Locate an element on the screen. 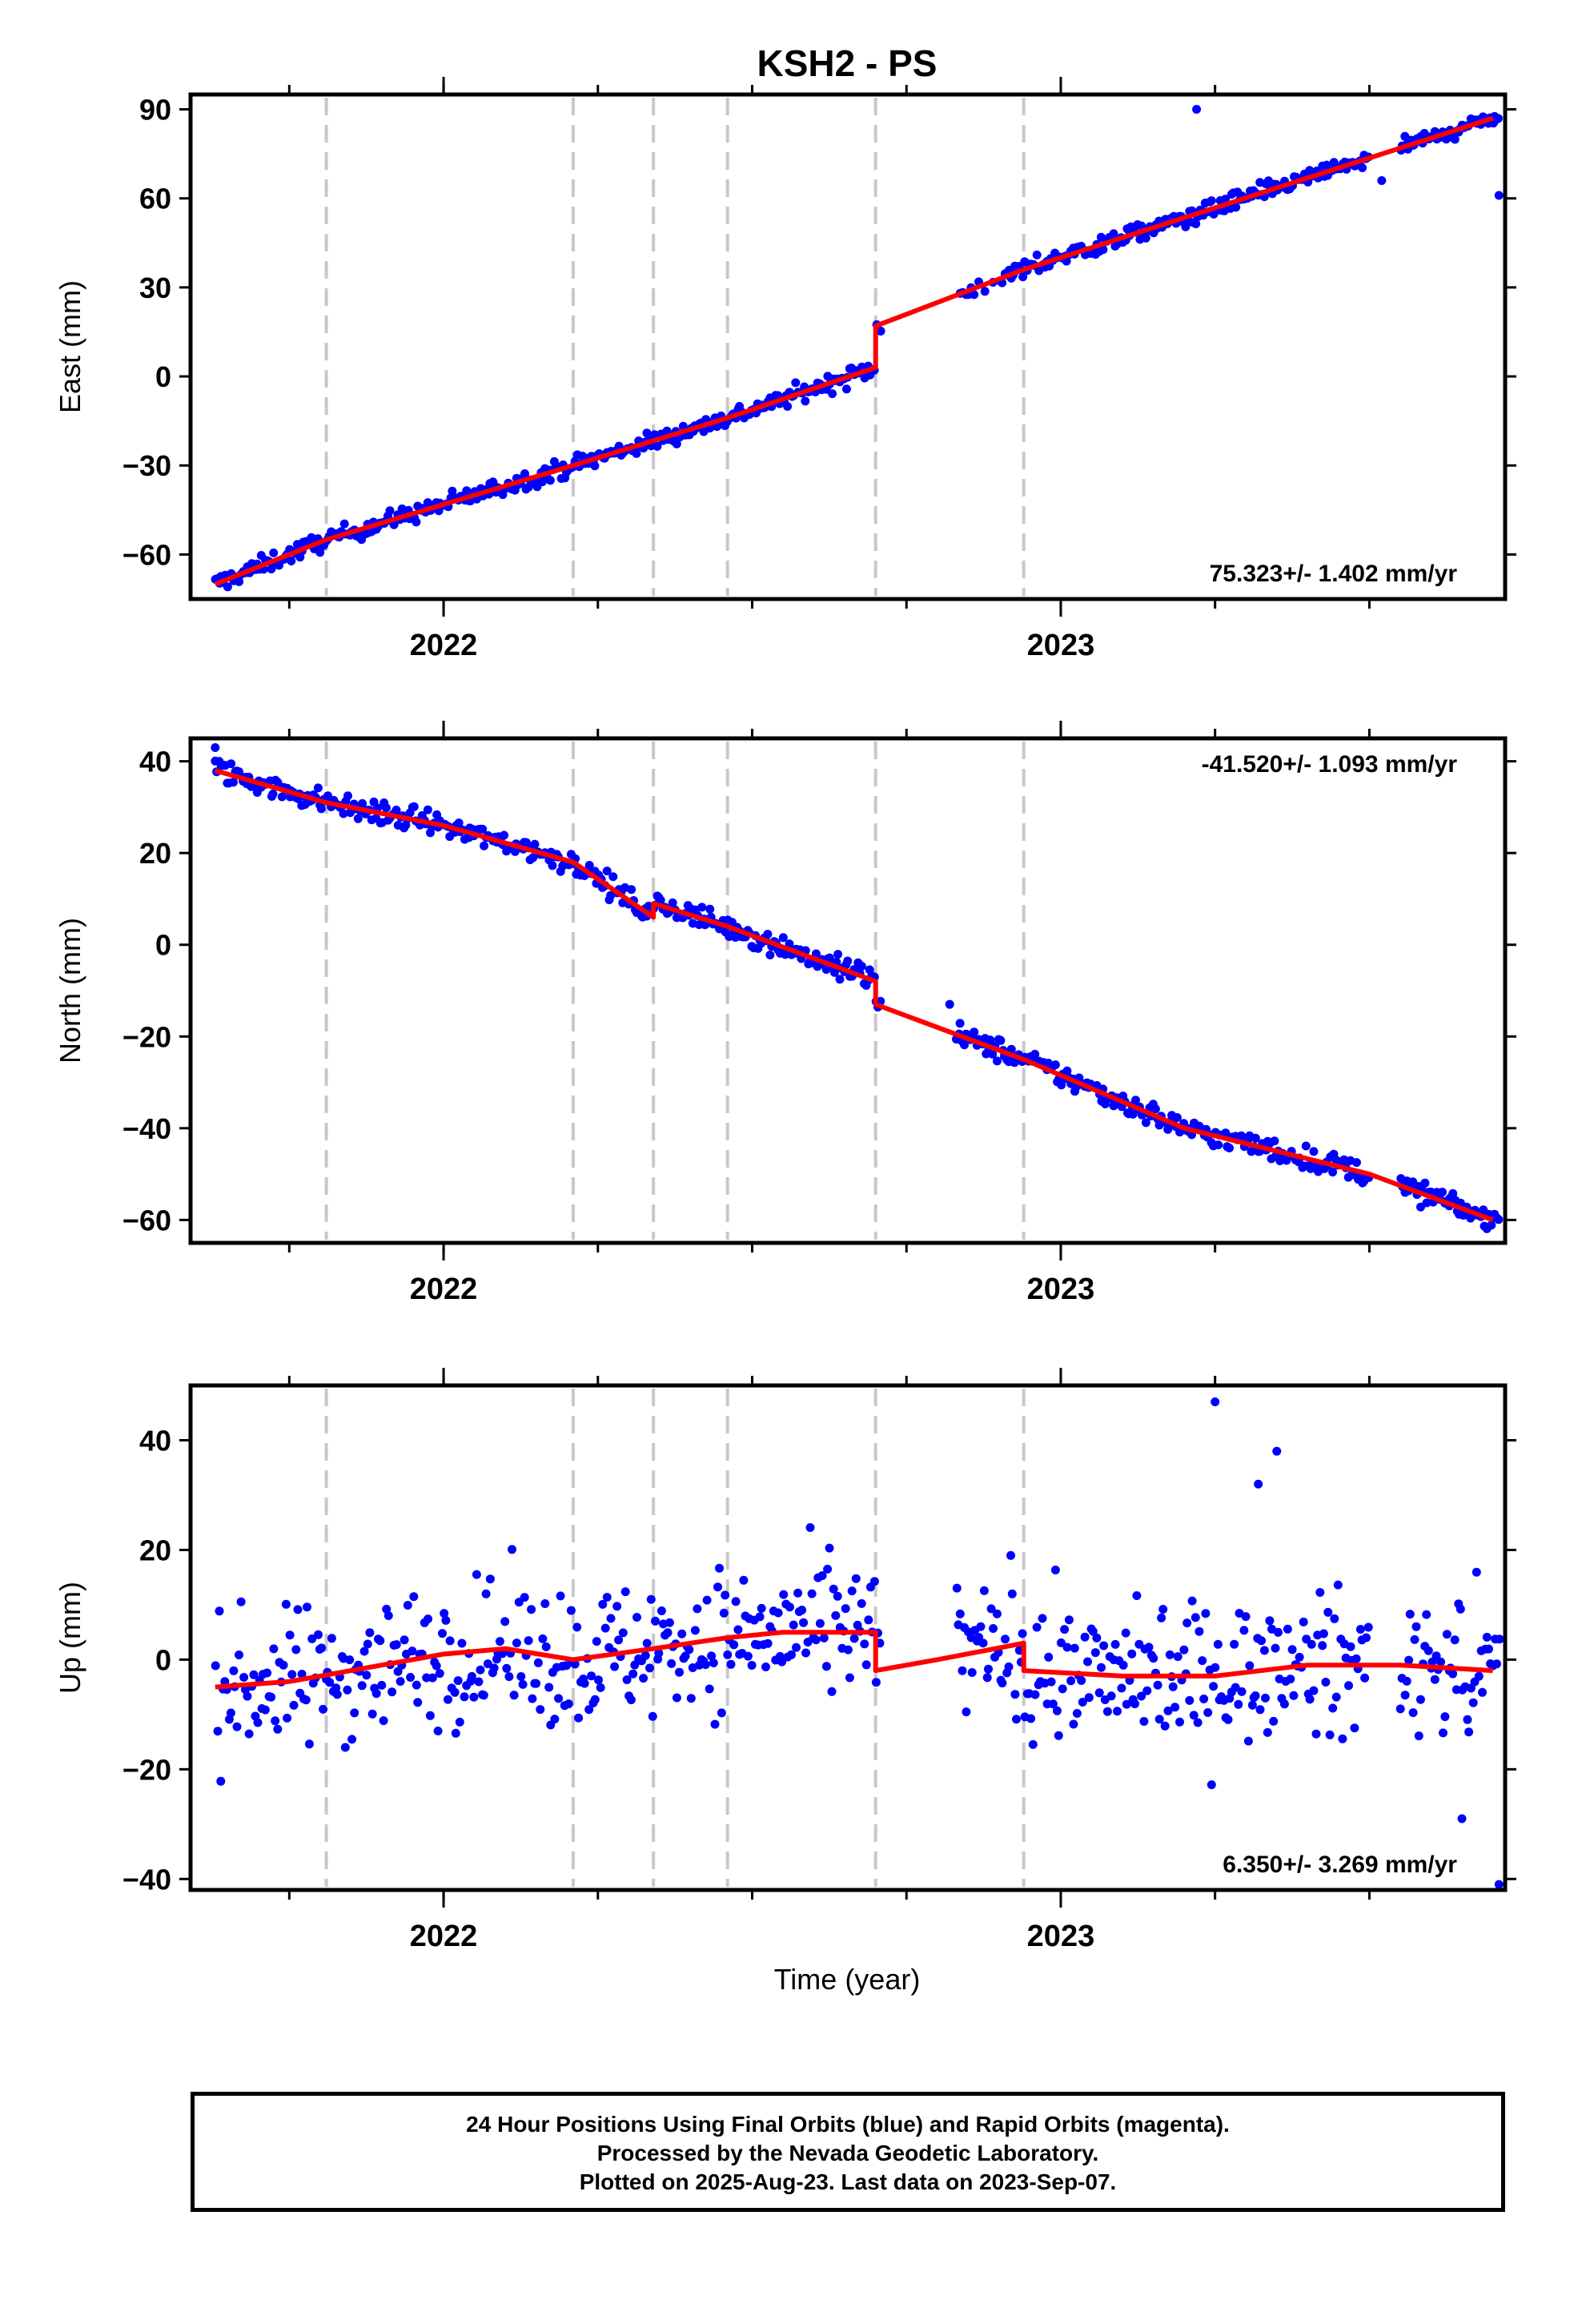 This screenshot has width=1582, height=2324. y-tick-label: −40 is located at coordinates (146, 1879).